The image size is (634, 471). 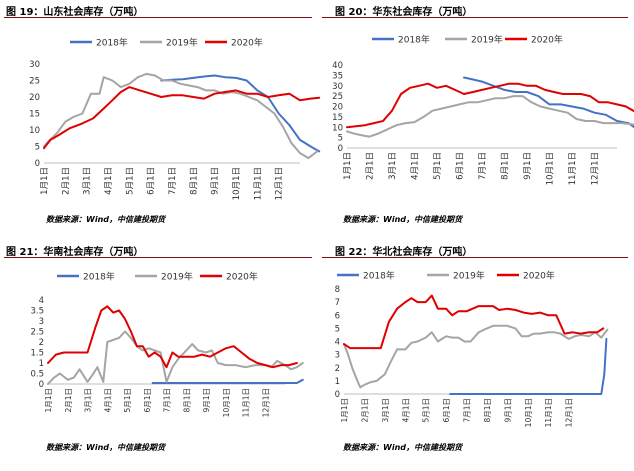 What do you see at coordinates (426, 410) in the screenshot?
I see `x-tick-label: 5月1日` at bounding box center [426, 410].